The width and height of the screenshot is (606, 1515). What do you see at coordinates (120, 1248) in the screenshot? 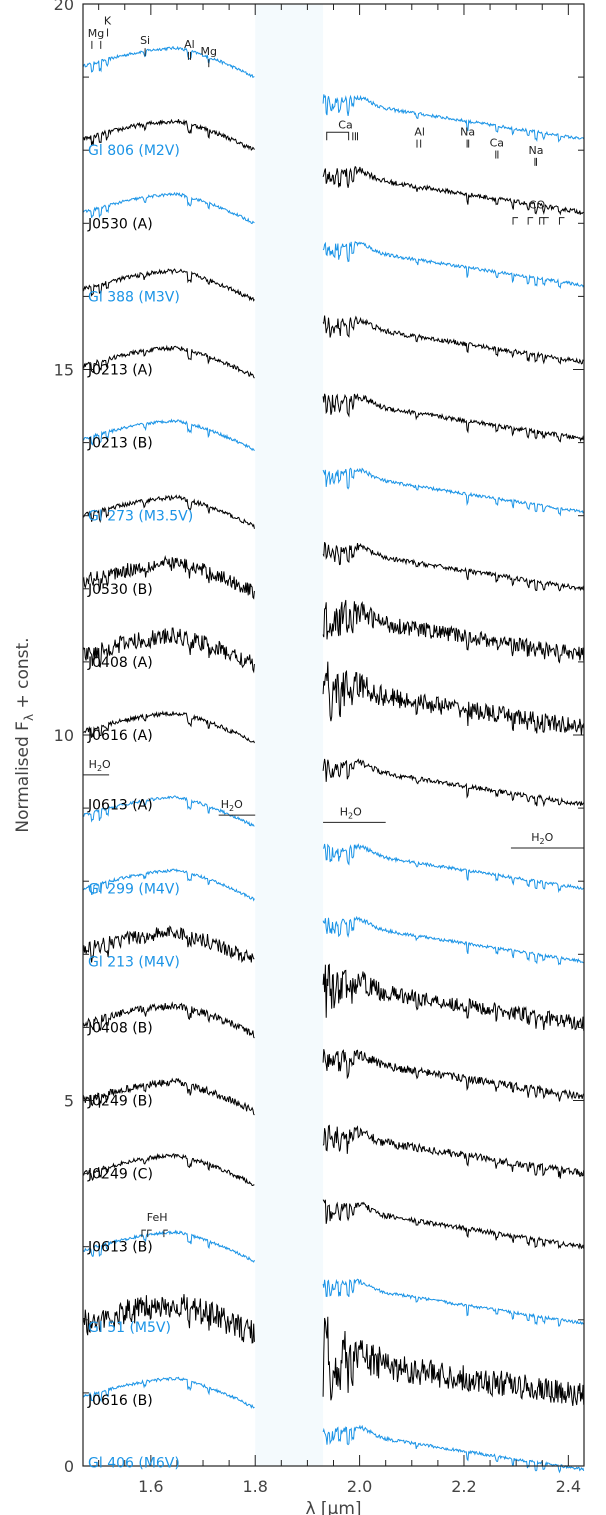
I see `series-label: J0613 (B)` at bounding box center [120, 1248].